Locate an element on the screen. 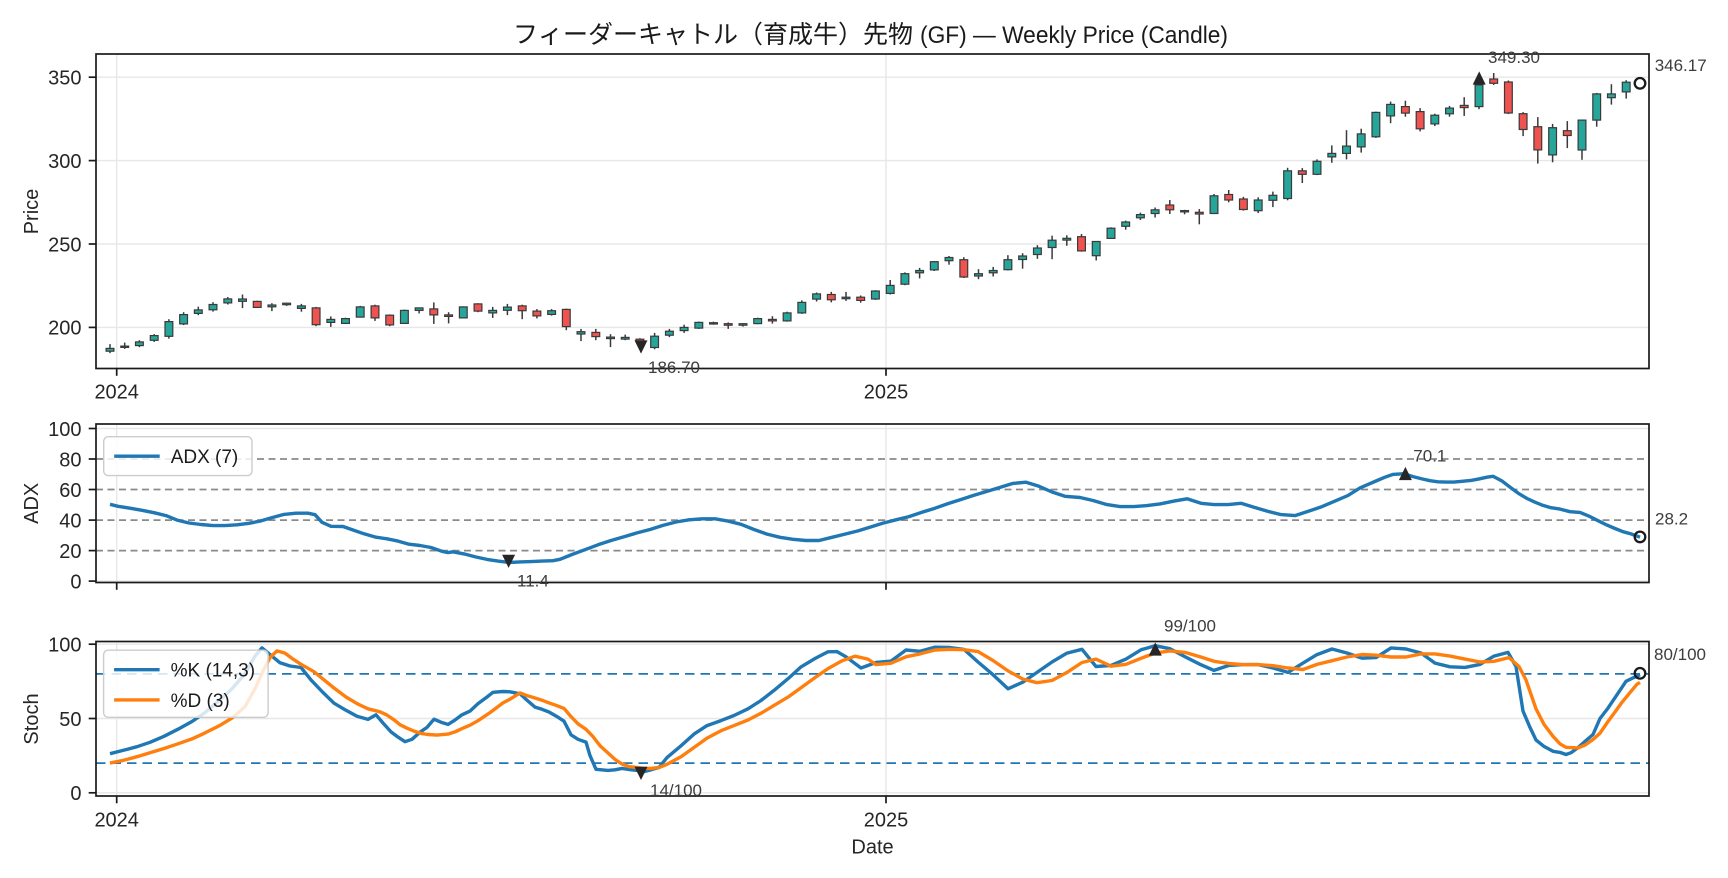 The height and width of the screenshot is (878, 1728). svg-text: %K (14,3) is located at coordinates (213, 671).